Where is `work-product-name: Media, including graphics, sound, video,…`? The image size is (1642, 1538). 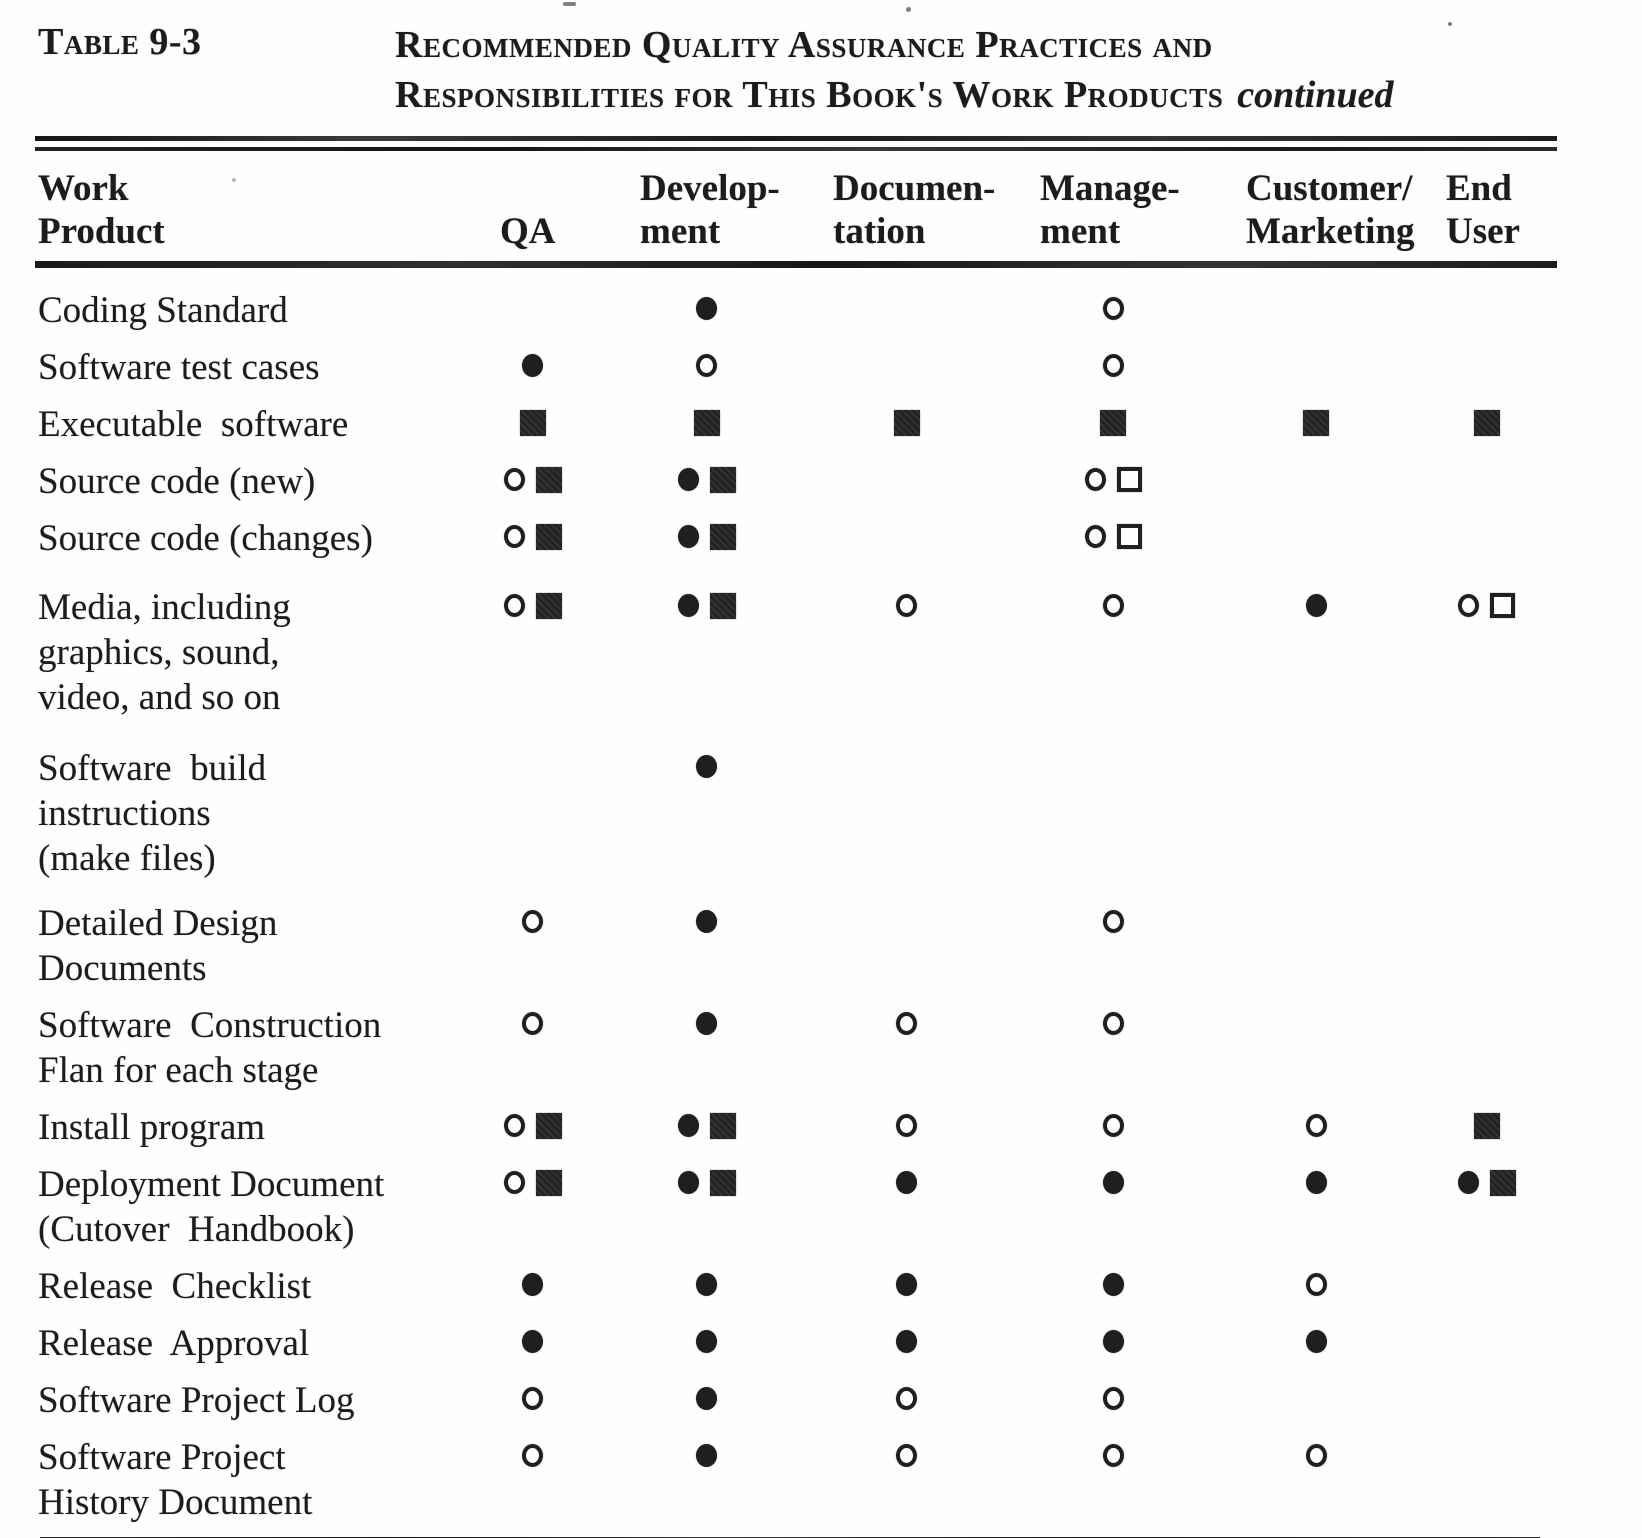 work-product-name: Media, including graphics, sound, video,… is located at coordinates (164, 652).